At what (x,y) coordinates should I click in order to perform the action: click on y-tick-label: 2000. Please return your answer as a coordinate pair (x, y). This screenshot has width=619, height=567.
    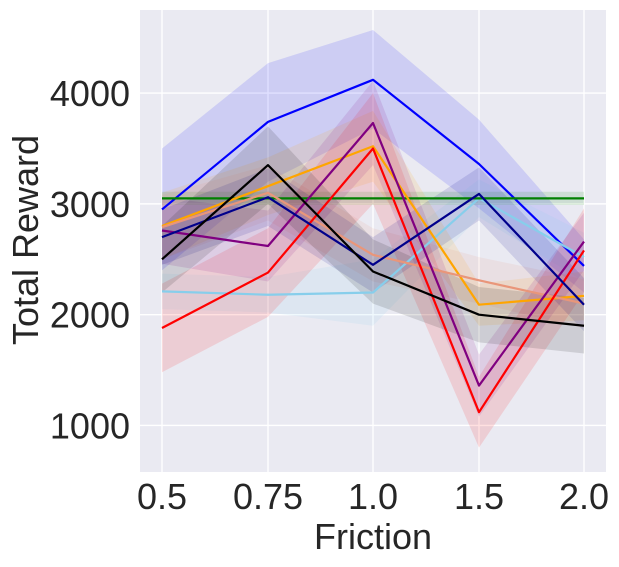
    Looking at the image, I should click on (90, 315).